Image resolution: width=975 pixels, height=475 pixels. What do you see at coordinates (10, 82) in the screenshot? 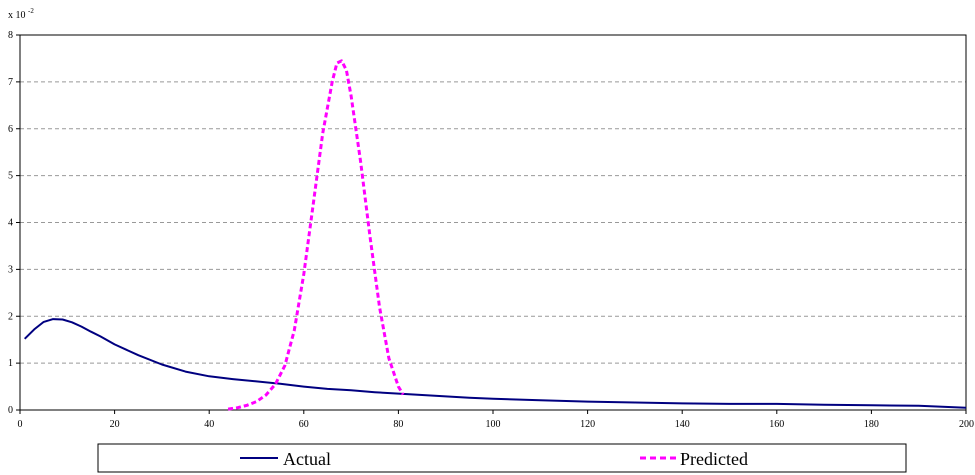
I see `y-tick-label-7: 7` at bounding box center [10, 82].